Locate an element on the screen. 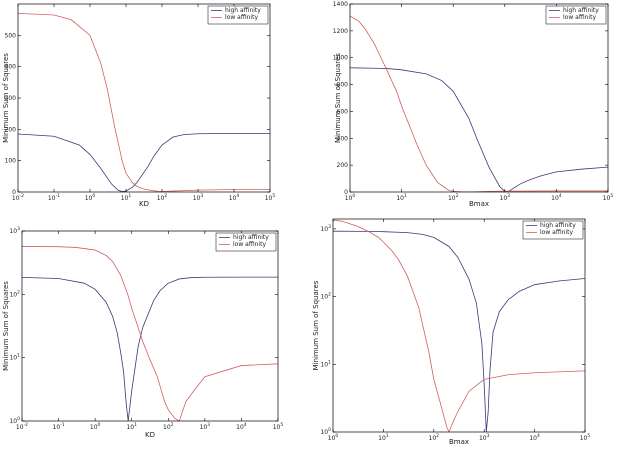 The width and height of the screenshot is (617, 450). y-tick-label: 600 is located at coordinates (343, 111).